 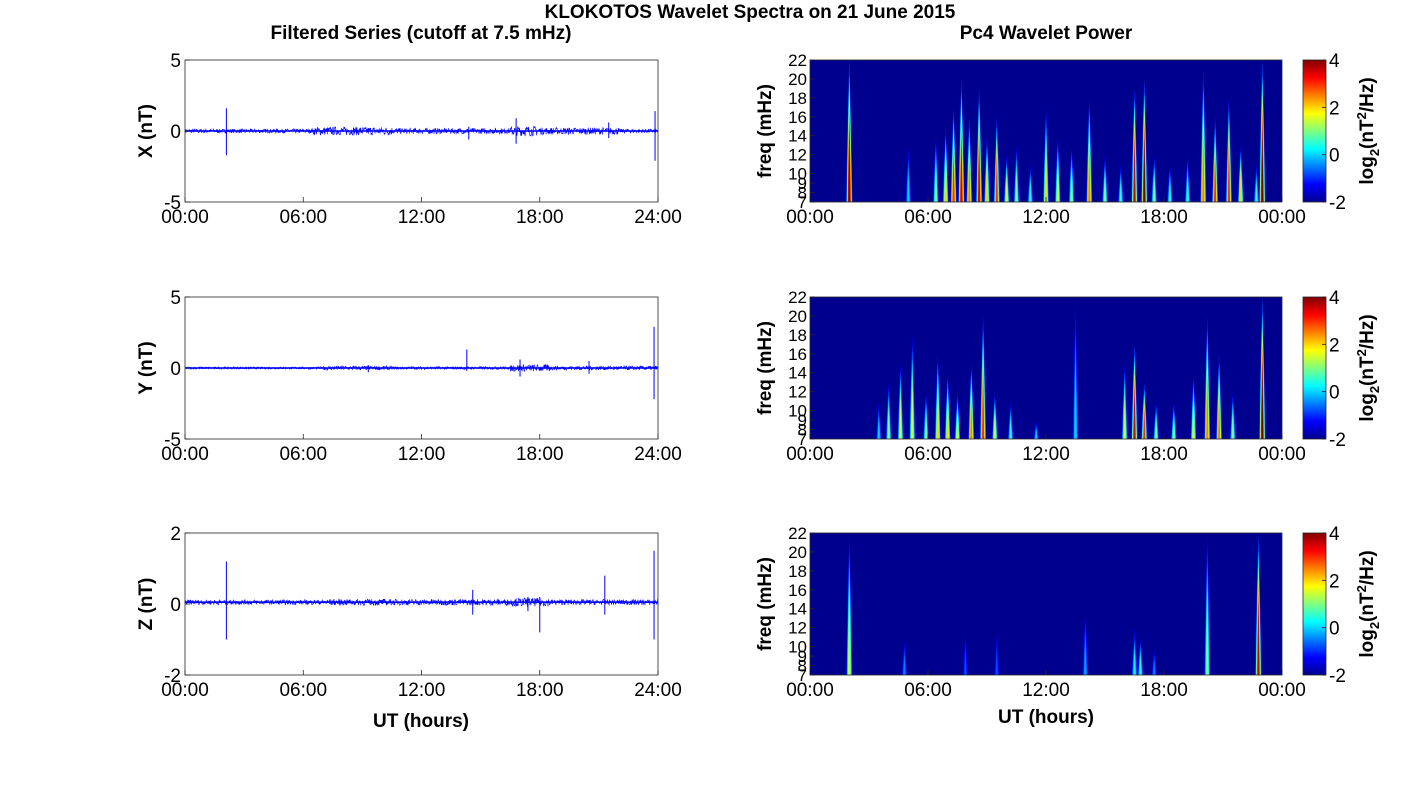 What do you see at coordinates (750, 12) in the screenshot?
I see `figure-title: KLOKOTOS Wavelet Spectra on 21 June 2015` at bounding box center [750, 12].